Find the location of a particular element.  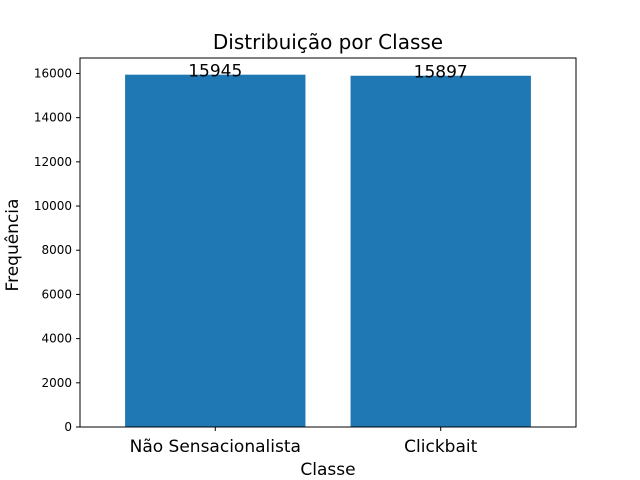

y-tick-label: 0 is located at coordinates (68, 427).